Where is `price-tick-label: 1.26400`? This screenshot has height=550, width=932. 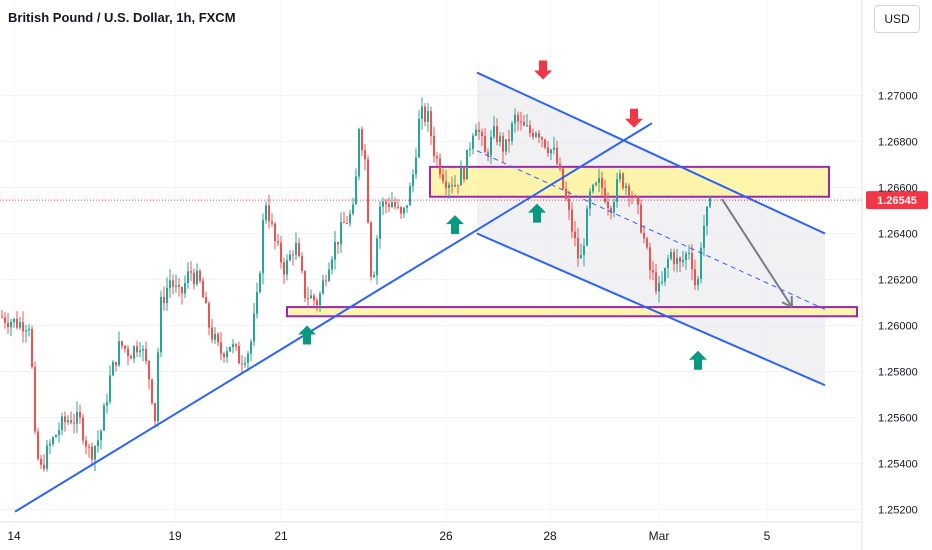 price-tick-label: 1.26400 is located at coordinates (898, 235).